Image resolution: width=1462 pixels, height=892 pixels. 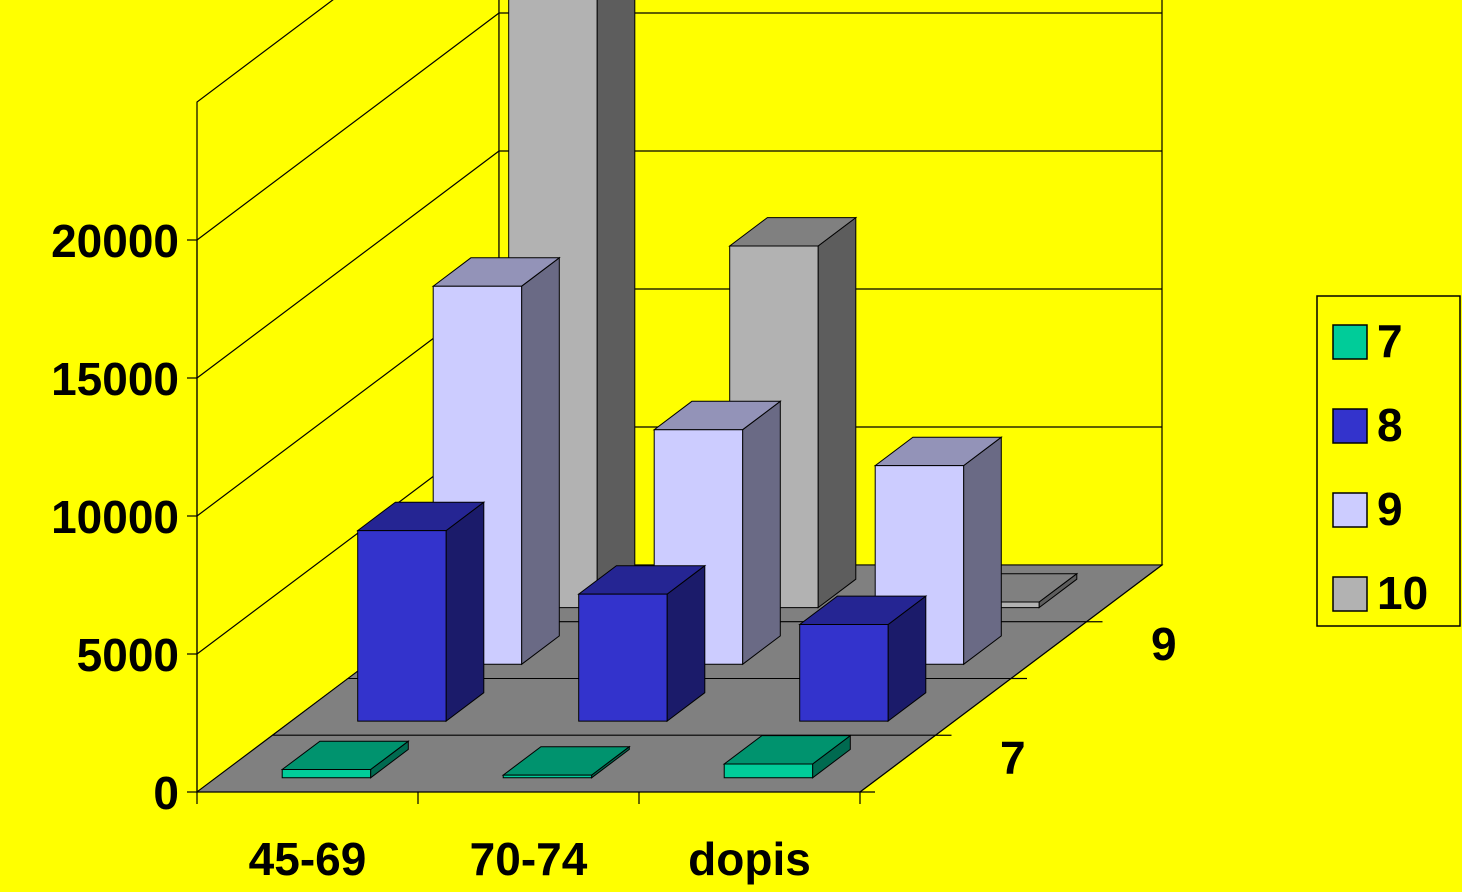 I want to click on x-tick-label: 45-69, so click(x=308, y=859).